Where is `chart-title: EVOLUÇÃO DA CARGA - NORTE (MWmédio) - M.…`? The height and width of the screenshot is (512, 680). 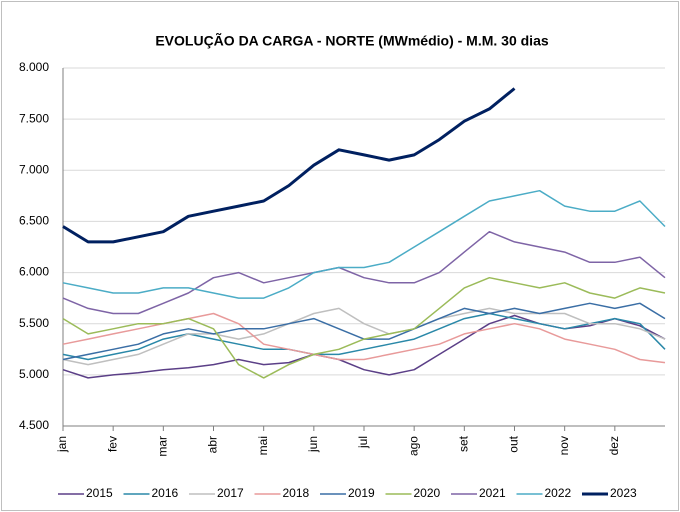 chart-title: EVOLUÇÃO DA CARGA - NORTE (MWmédio) - M.… is located at coordinates (352, 40).